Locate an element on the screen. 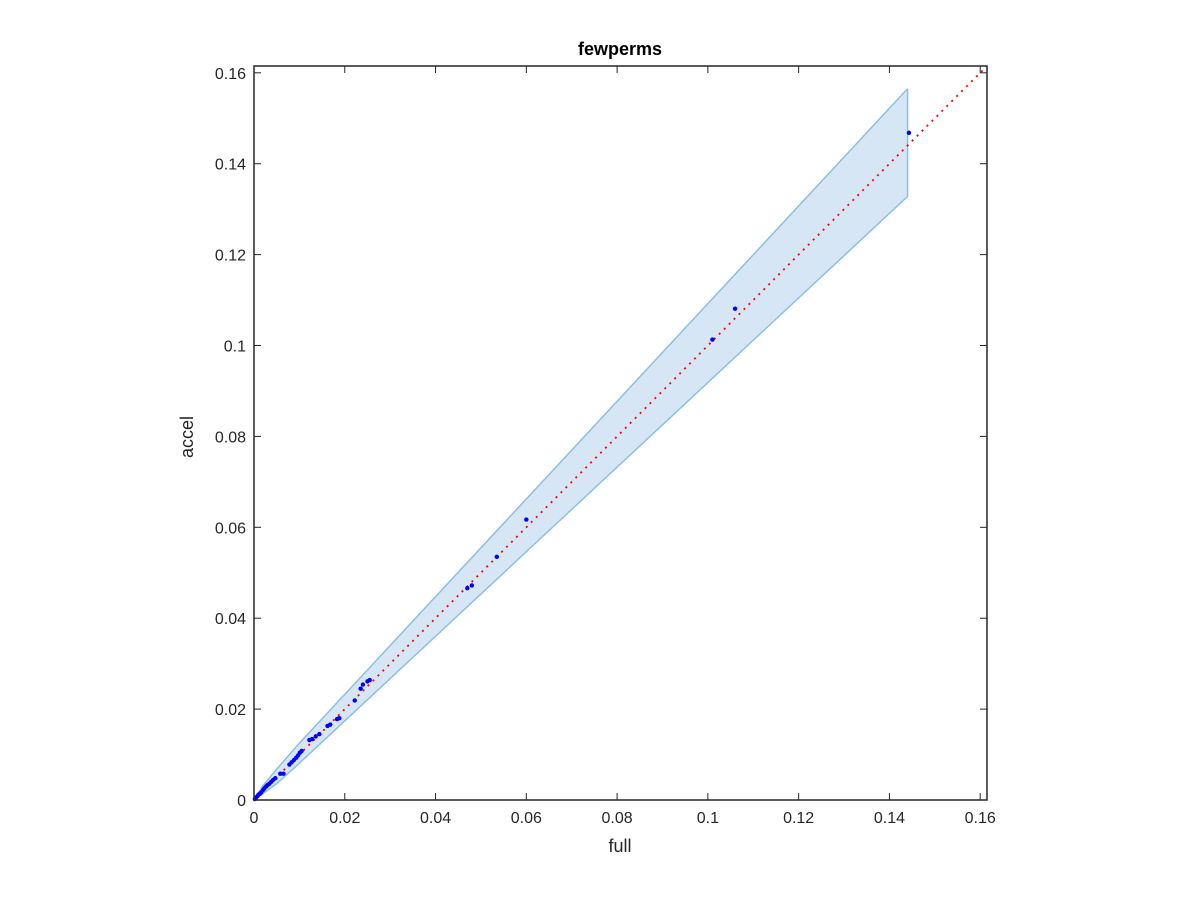  x-tick-label: 0.1 is located at coordinates (708, 818).